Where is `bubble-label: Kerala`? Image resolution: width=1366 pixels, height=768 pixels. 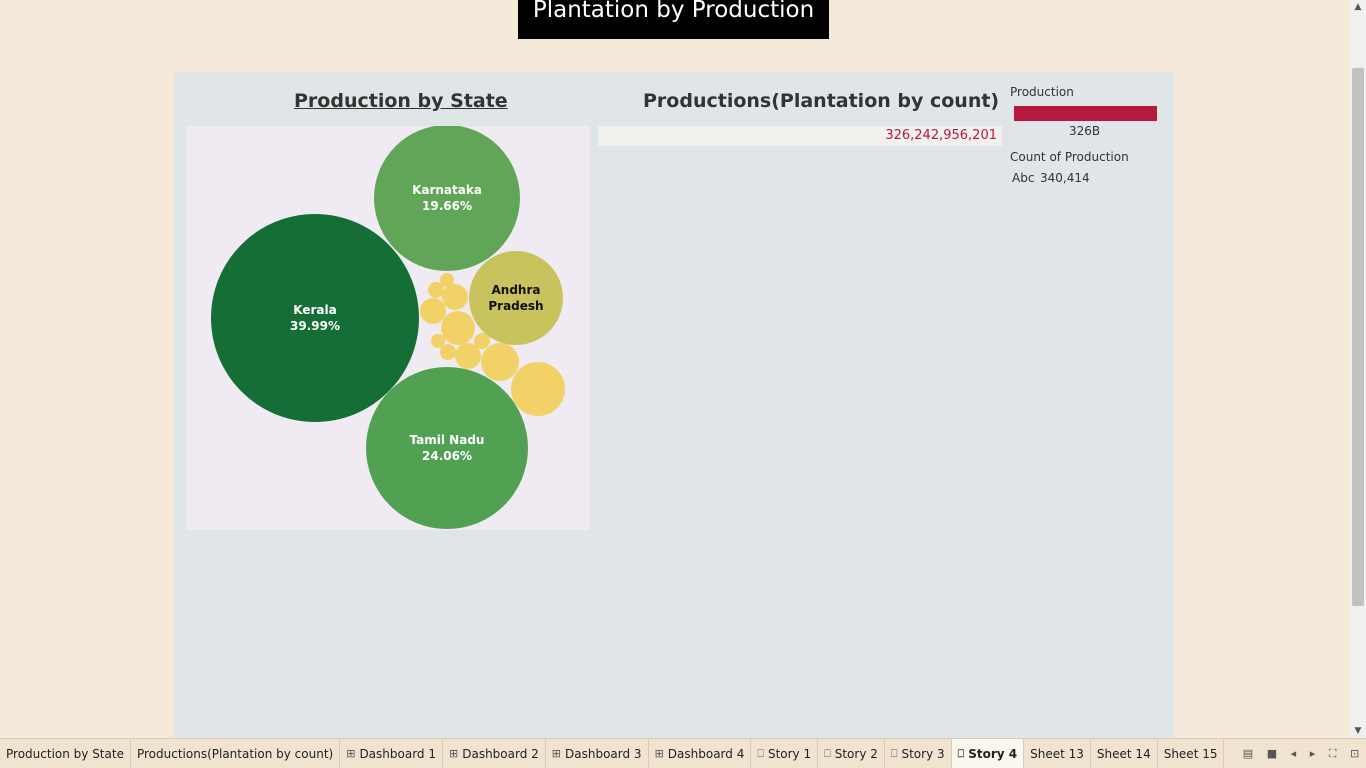
bubble-label: Kerala is located at coordinates (314, 310).